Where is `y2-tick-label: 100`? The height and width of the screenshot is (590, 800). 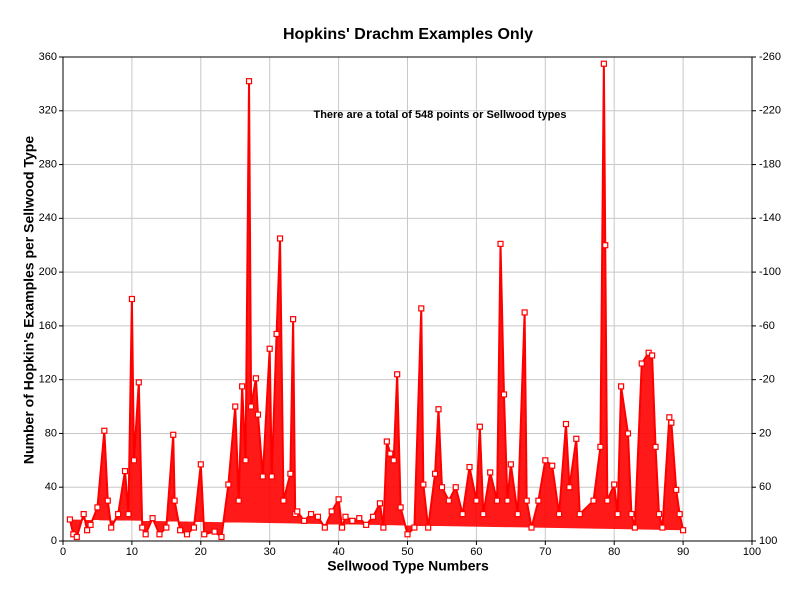 y2-tick-label: 100 is located at coordinates (768, 541).